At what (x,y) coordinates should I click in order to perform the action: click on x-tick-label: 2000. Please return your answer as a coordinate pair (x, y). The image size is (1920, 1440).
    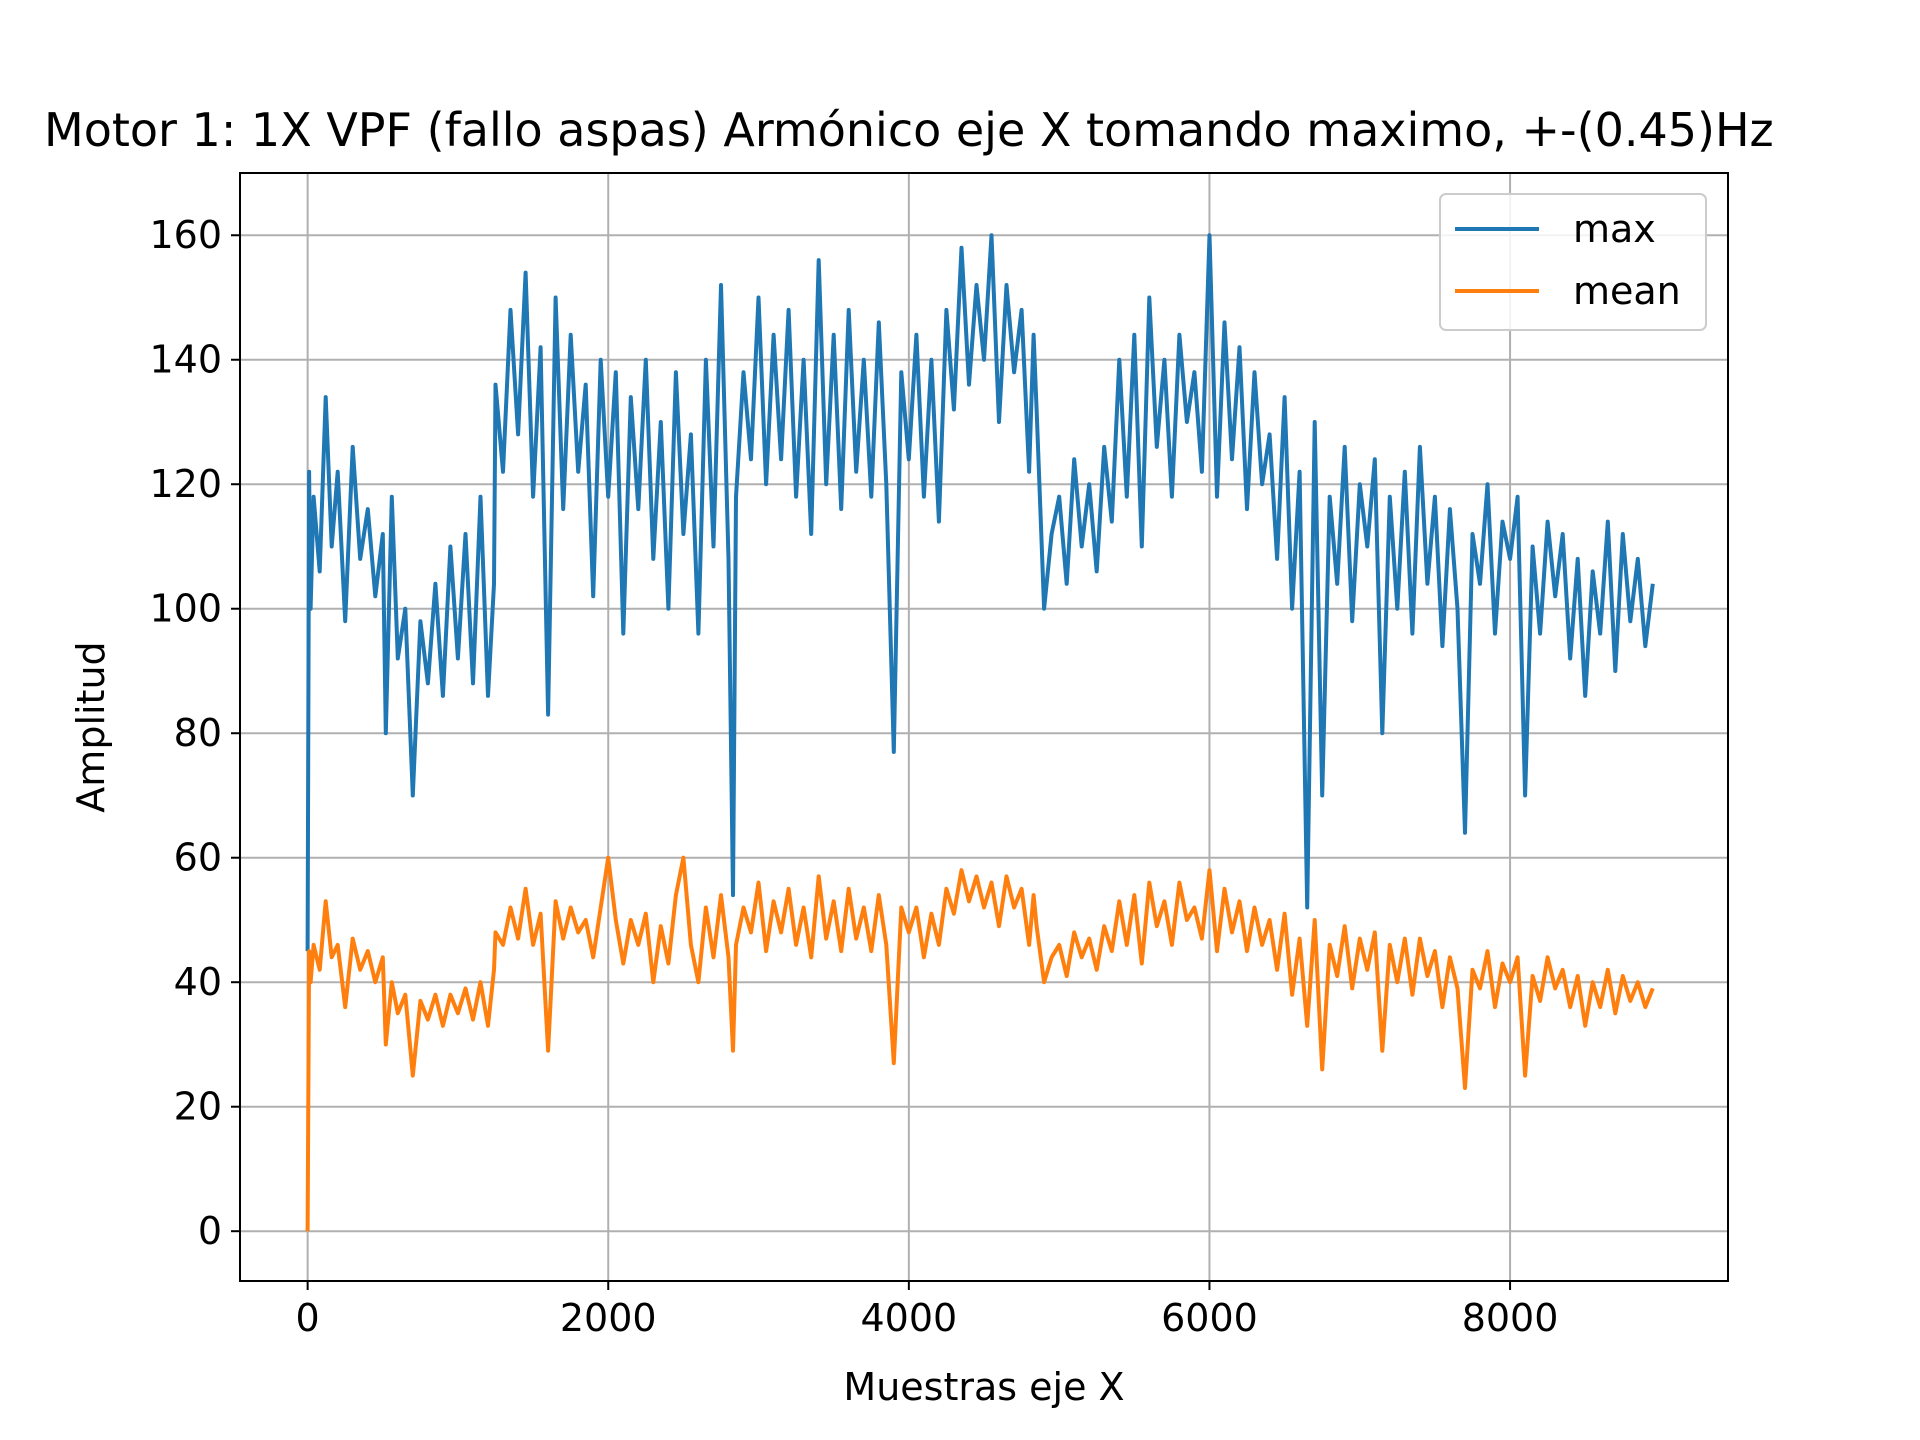
    Looking at the image, I should click on (608, 1318).